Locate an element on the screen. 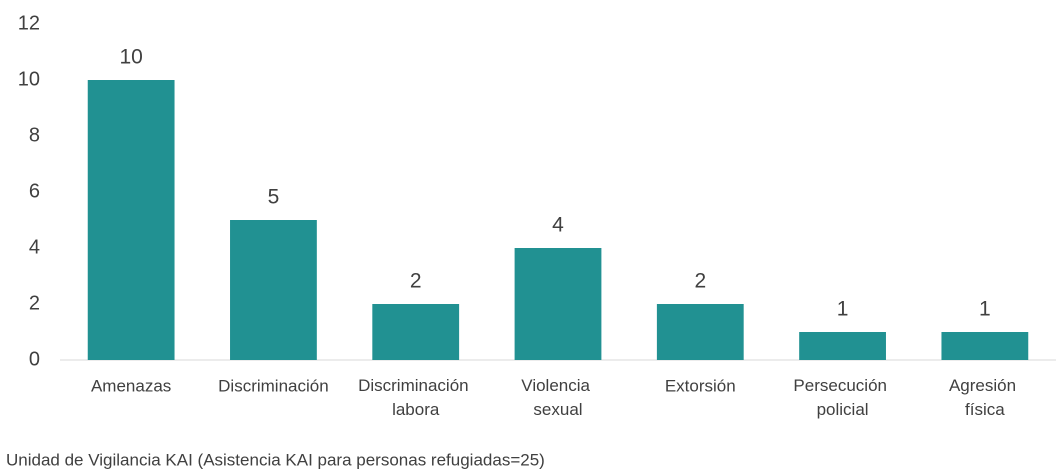 The image size is (1056, 472). y-tick-label: 12 is located at coordinates (29, 23).